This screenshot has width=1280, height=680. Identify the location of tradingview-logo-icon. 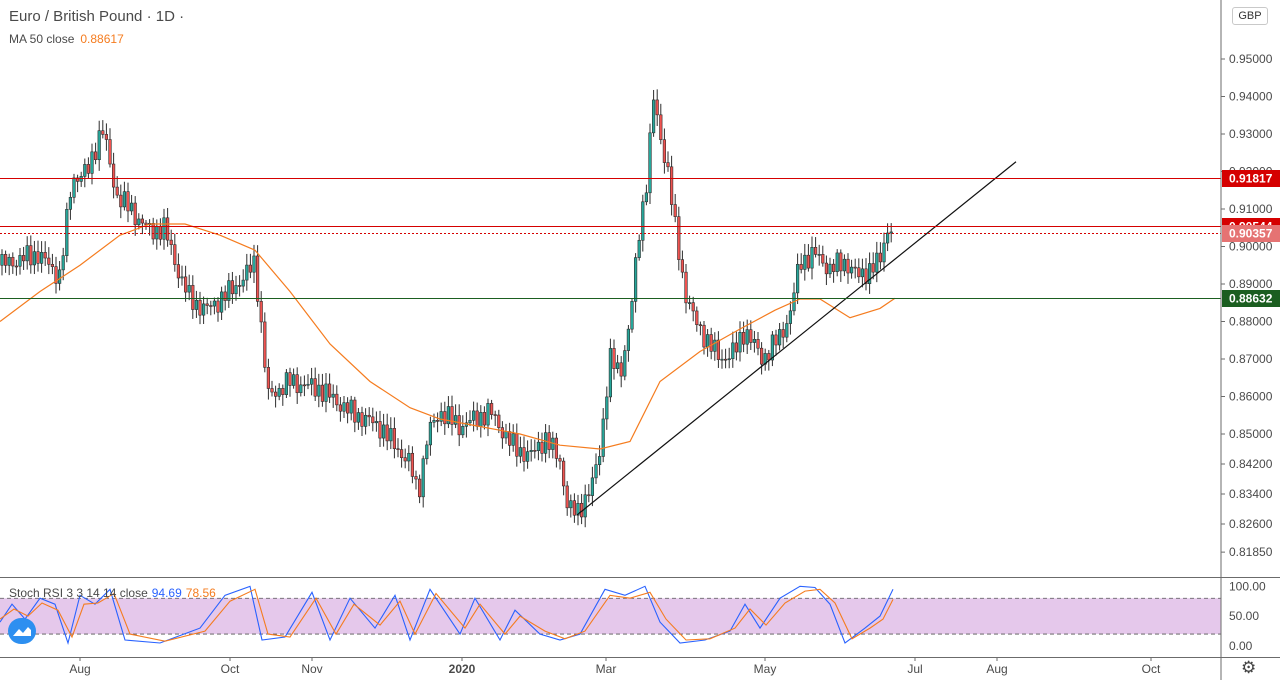
(22, 631).